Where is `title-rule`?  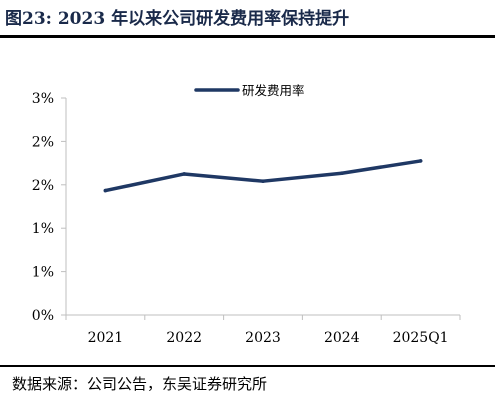
title-rule is located at coordinates (247, 36).